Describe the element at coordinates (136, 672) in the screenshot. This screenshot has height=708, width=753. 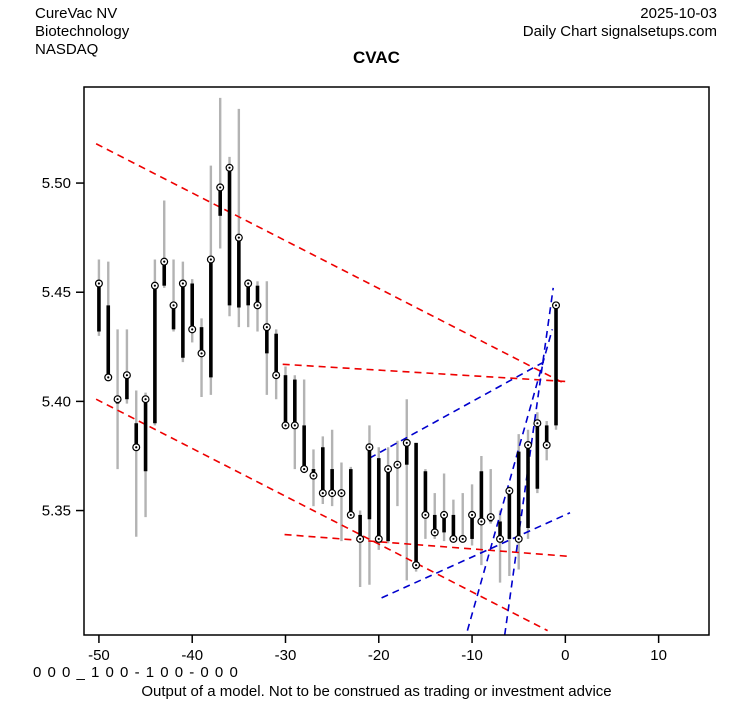
I see `signal-code: 0 0 0 _ 1 0 0 - 1 0 0 - 0 0 0` at that location.